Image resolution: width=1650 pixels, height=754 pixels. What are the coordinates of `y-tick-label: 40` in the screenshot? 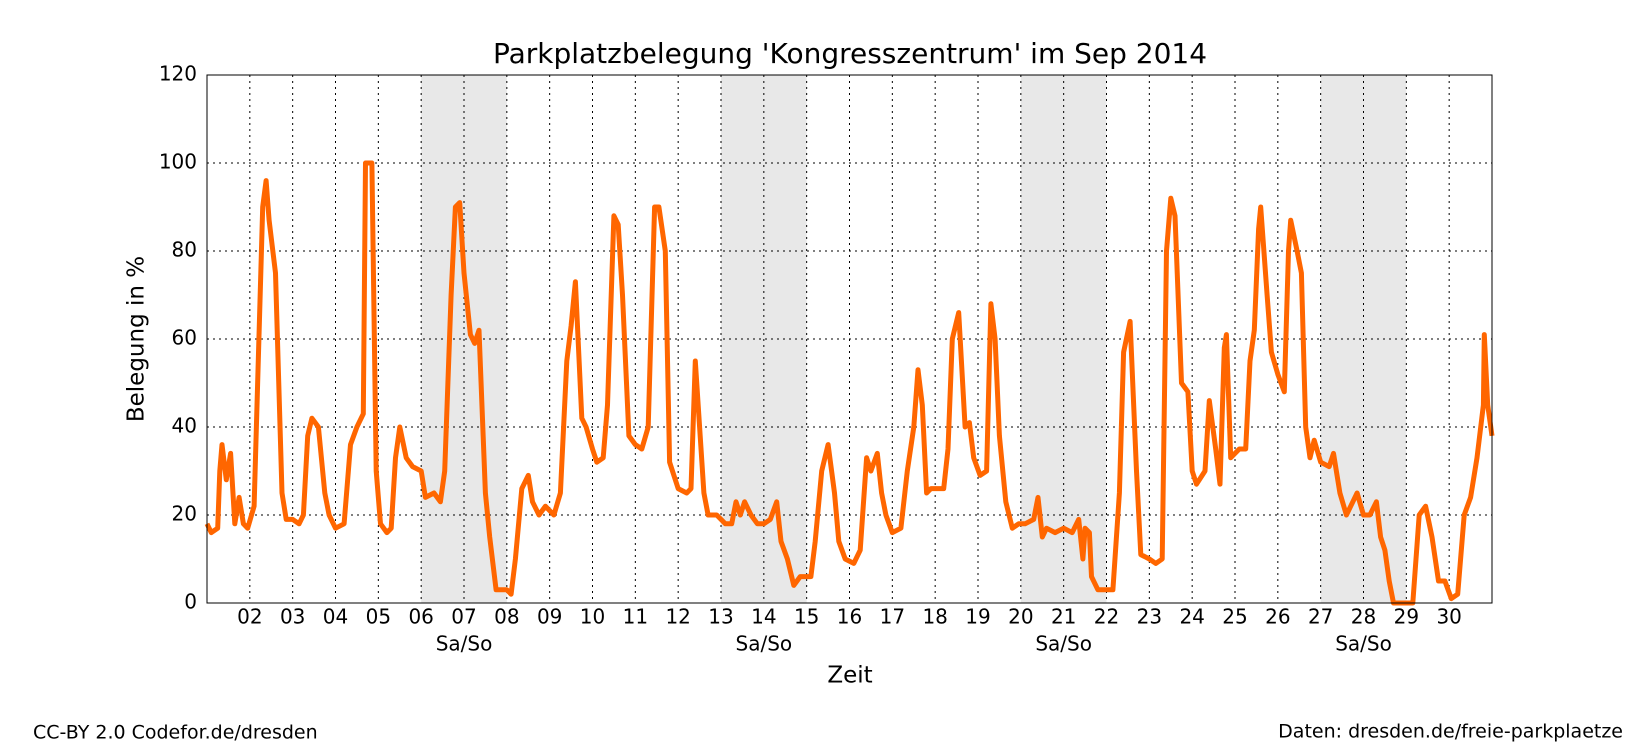 It's located at (184, 426).